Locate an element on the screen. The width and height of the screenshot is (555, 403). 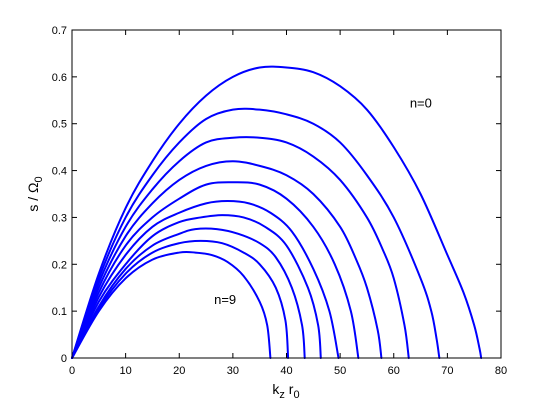
x-tick-label: 80 is located at coordinates (501, 371).